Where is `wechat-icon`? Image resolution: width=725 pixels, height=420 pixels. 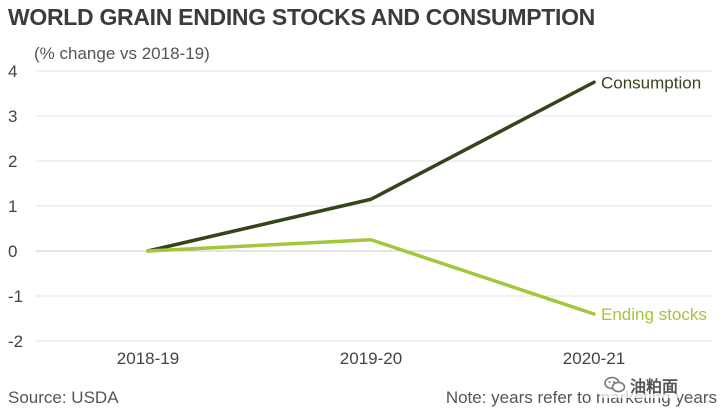
wechat-icon is located at coordinates (615, 384).